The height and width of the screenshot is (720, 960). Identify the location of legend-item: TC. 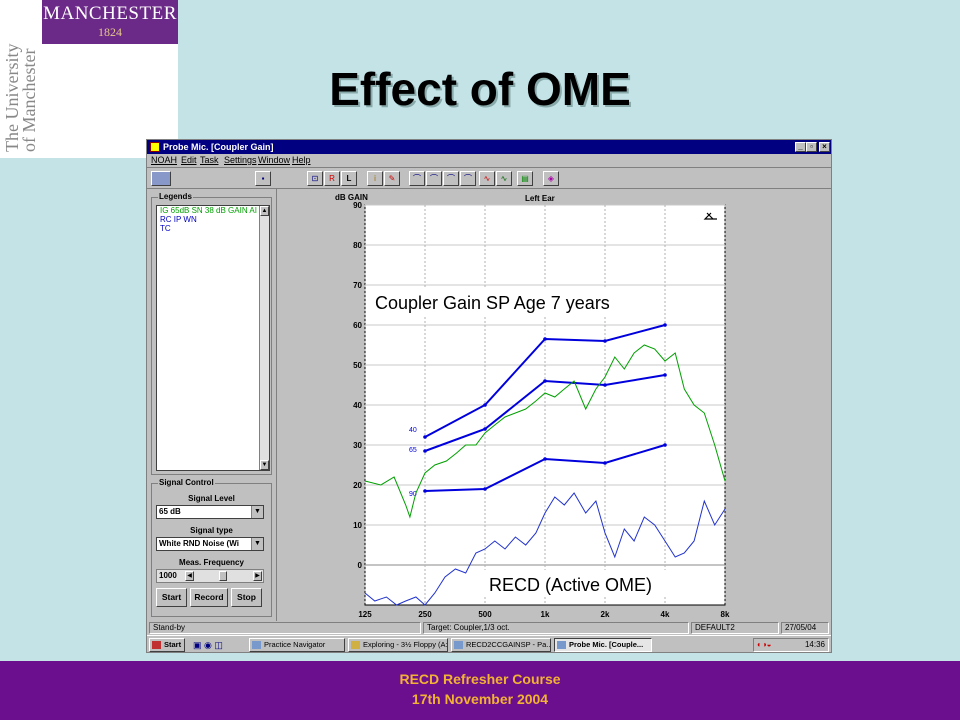
(165, 228).